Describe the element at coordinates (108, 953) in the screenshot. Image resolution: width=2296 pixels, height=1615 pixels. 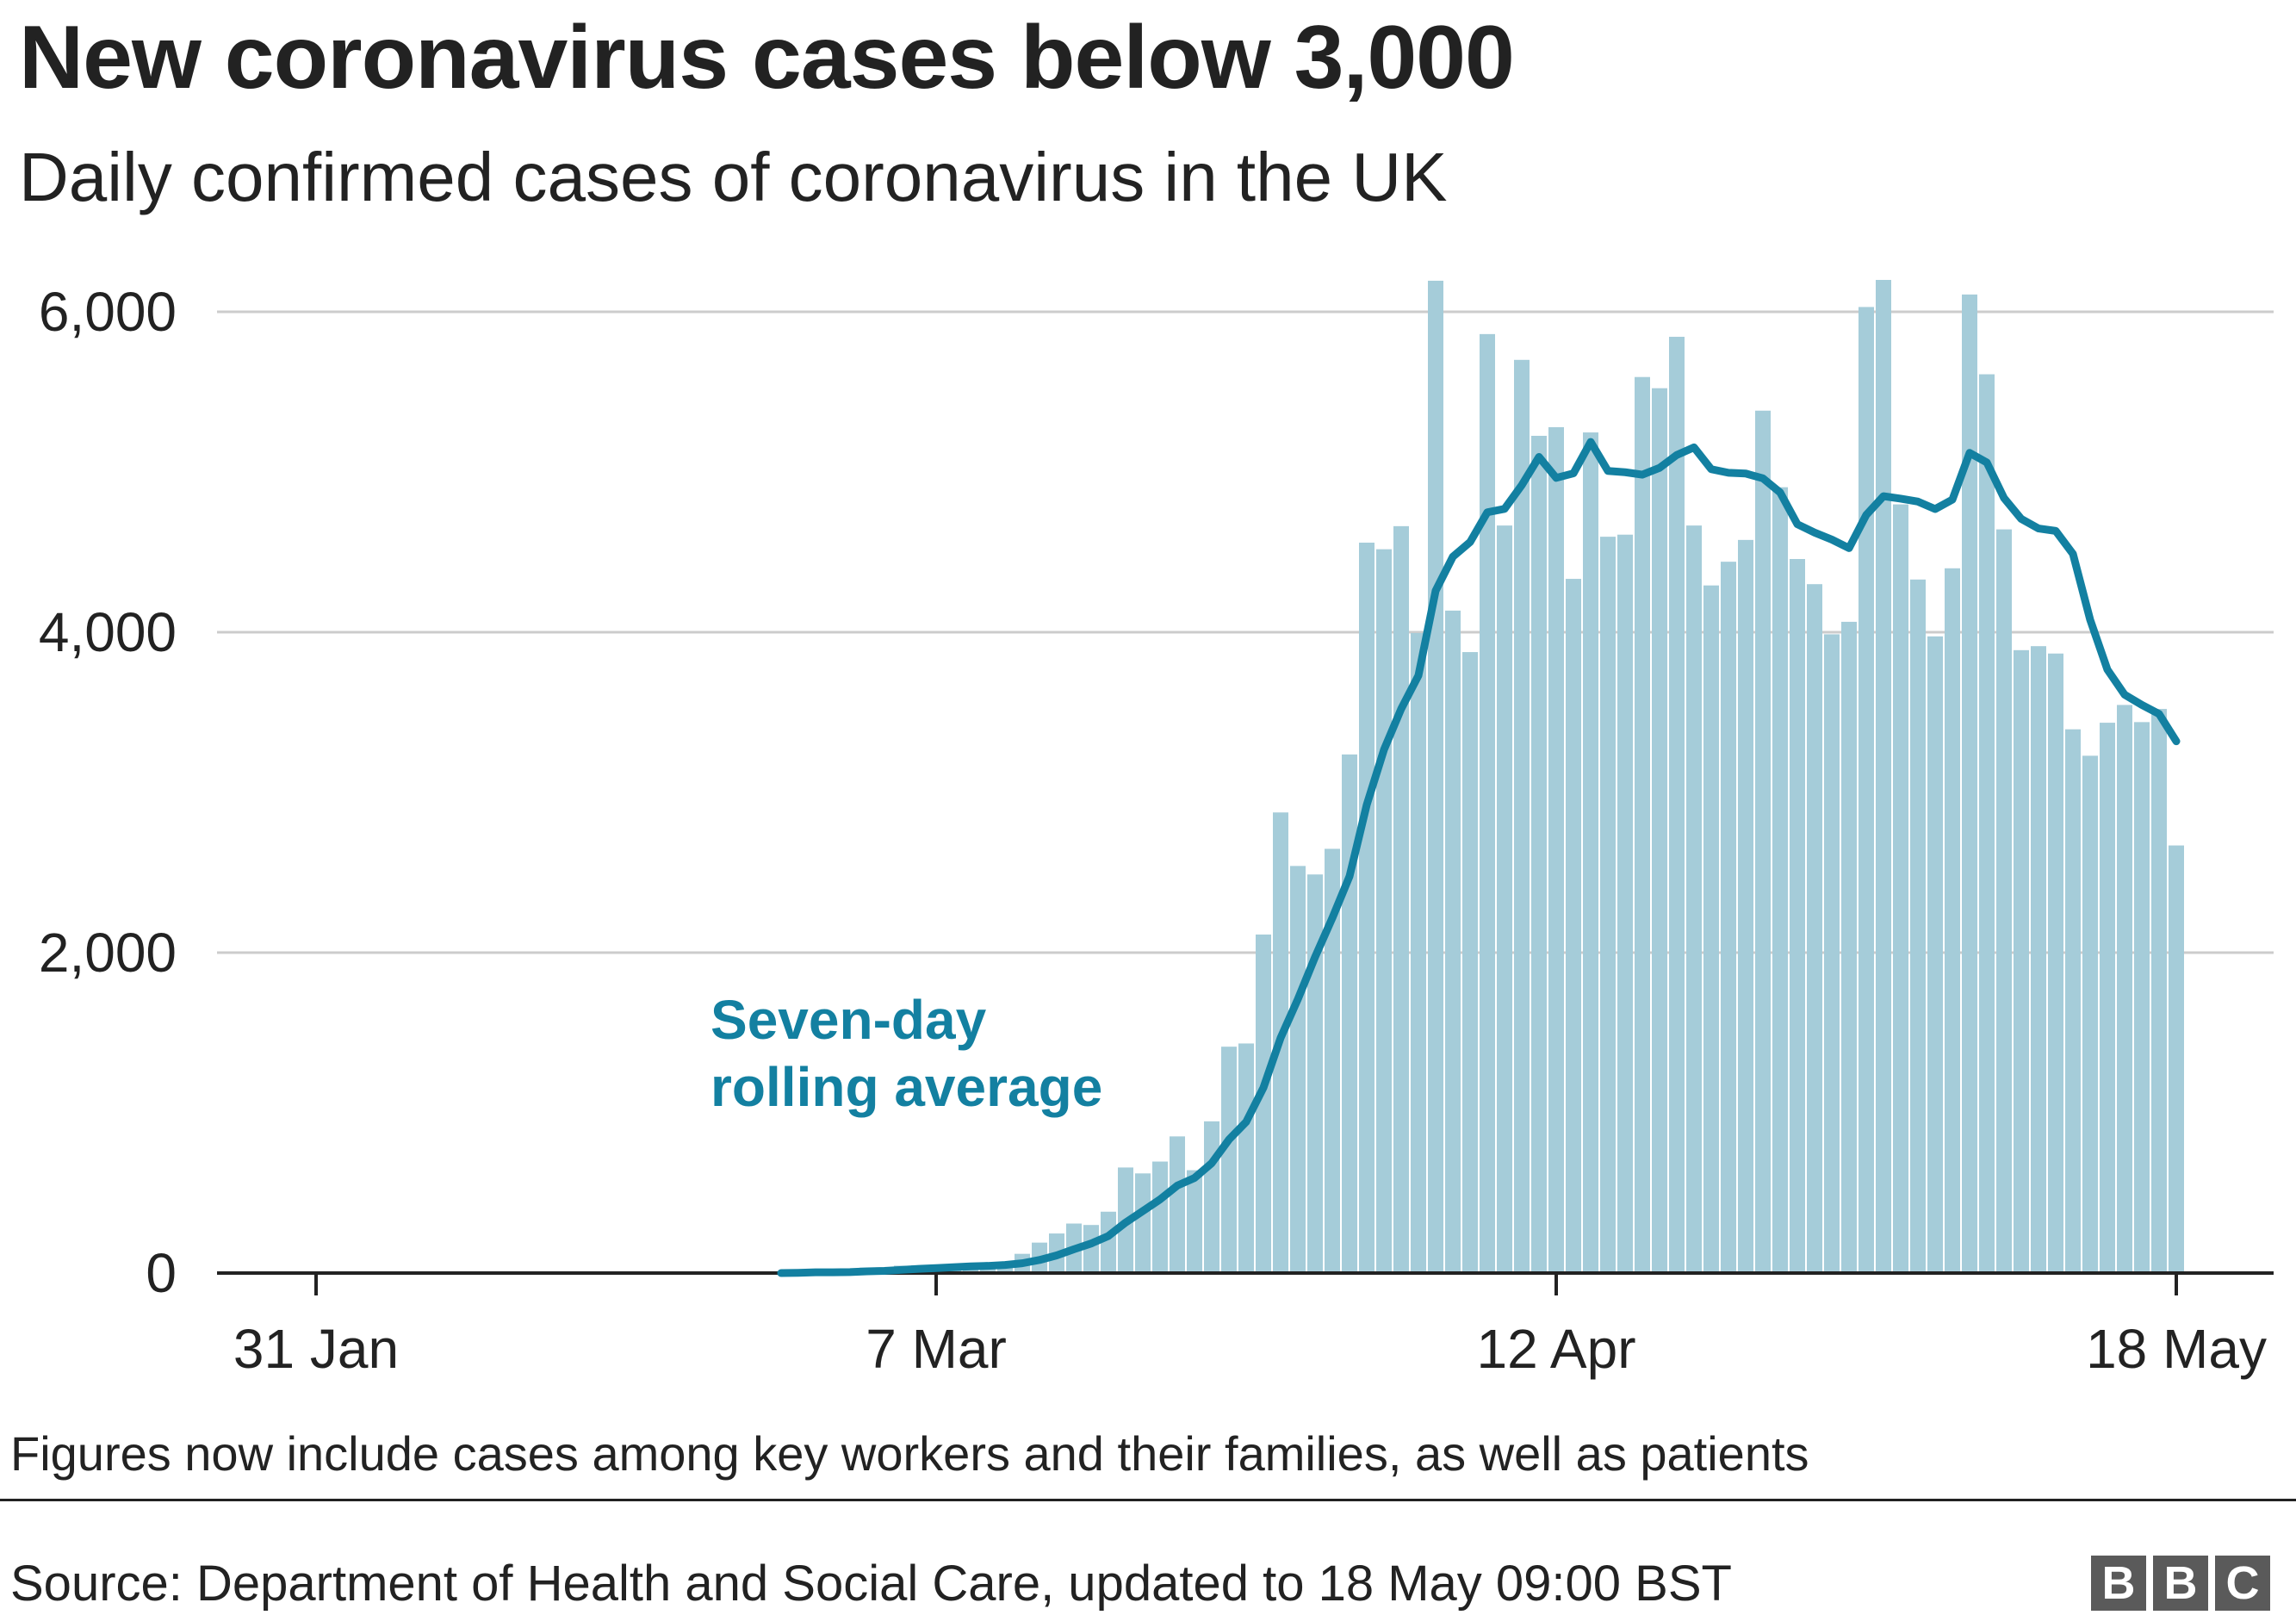
I see `y-tick-label: 2,000` at that location.